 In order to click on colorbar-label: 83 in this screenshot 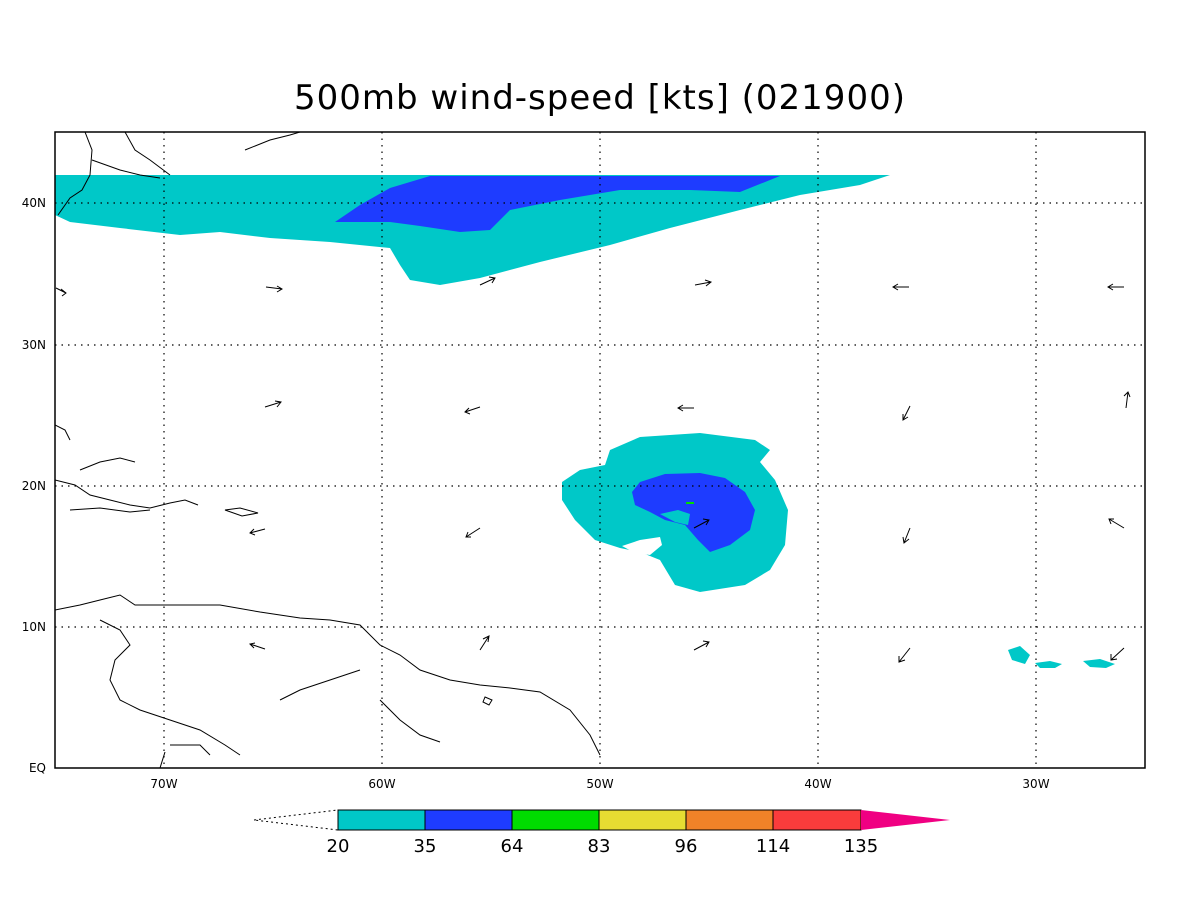, I will do `click(599, 846)`.